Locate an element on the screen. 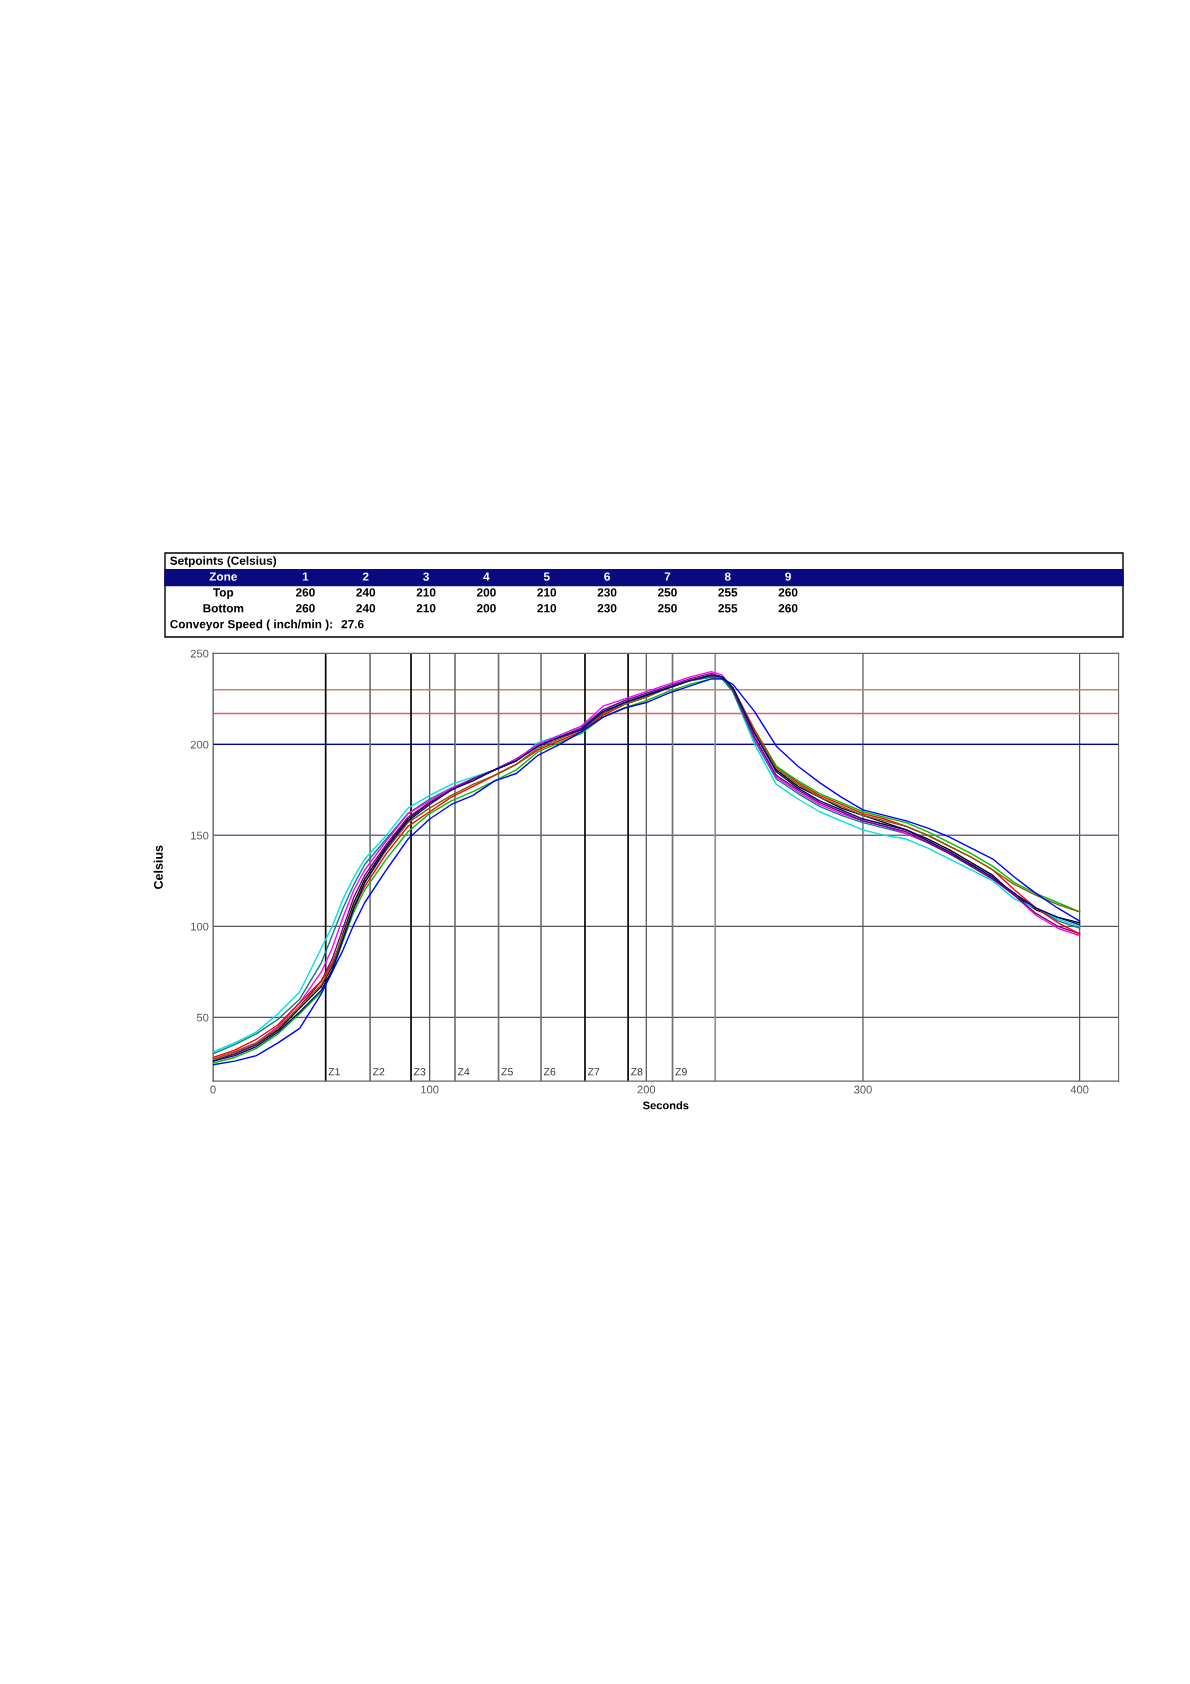 This screenshot has height=1684, width=1190. x-tick-label: 400 is located at coordinates (1079, 1089).